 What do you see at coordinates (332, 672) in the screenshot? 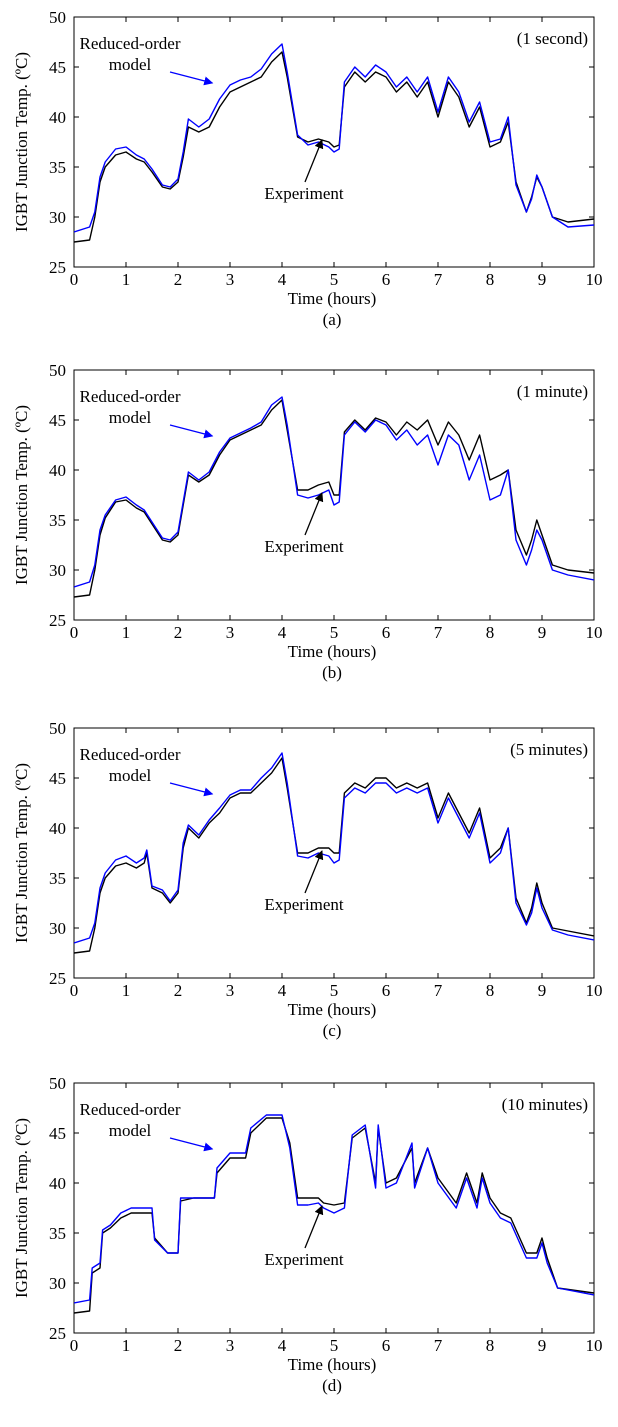
I see `panel-label: (b)` at bounding box center [332, 672].